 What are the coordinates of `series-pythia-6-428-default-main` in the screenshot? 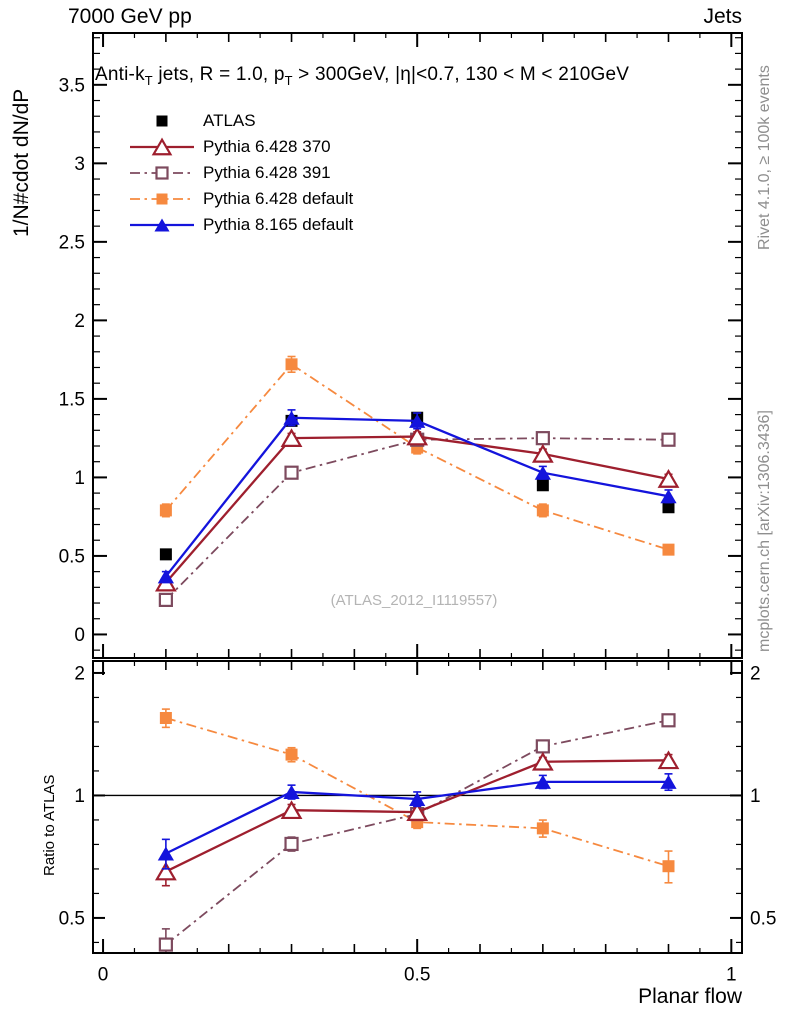 It's located at (417, 455).